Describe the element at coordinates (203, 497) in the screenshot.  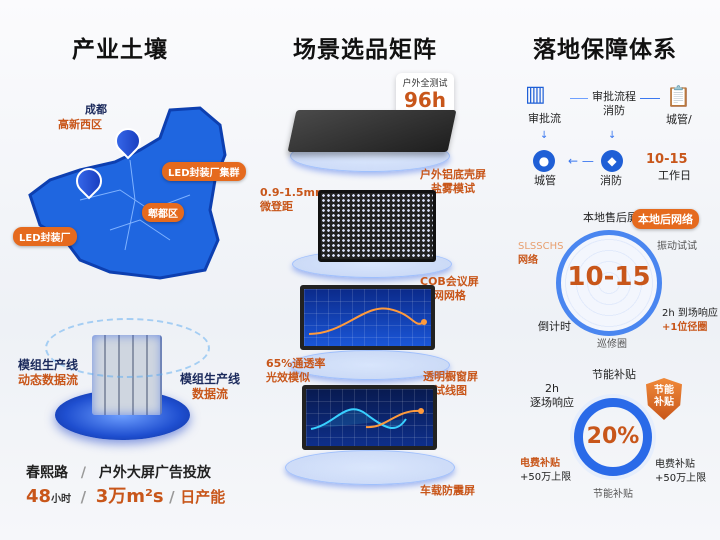
I see `stat-capacity-suffix: 日产能` at that location.